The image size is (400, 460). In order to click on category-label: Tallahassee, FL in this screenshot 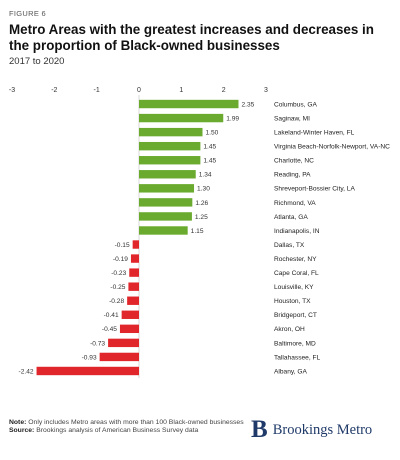, I will do `click(297, 357)`.